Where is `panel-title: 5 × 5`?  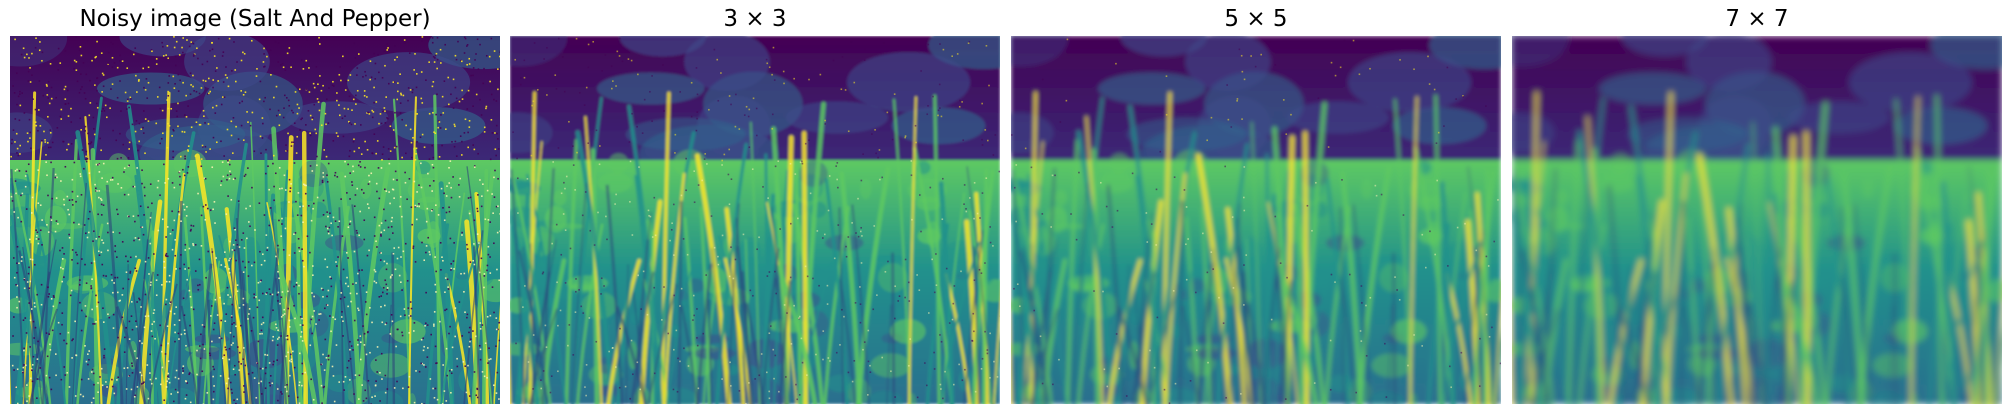
panel-title: 5 × 5 is located at coordinates (1256, 19).